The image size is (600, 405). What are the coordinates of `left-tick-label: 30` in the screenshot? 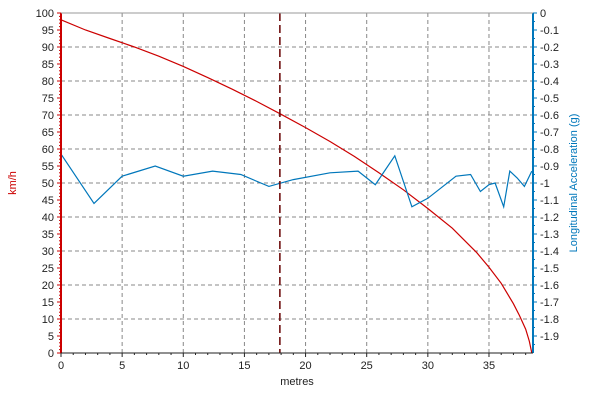 It's located at (48, 252).